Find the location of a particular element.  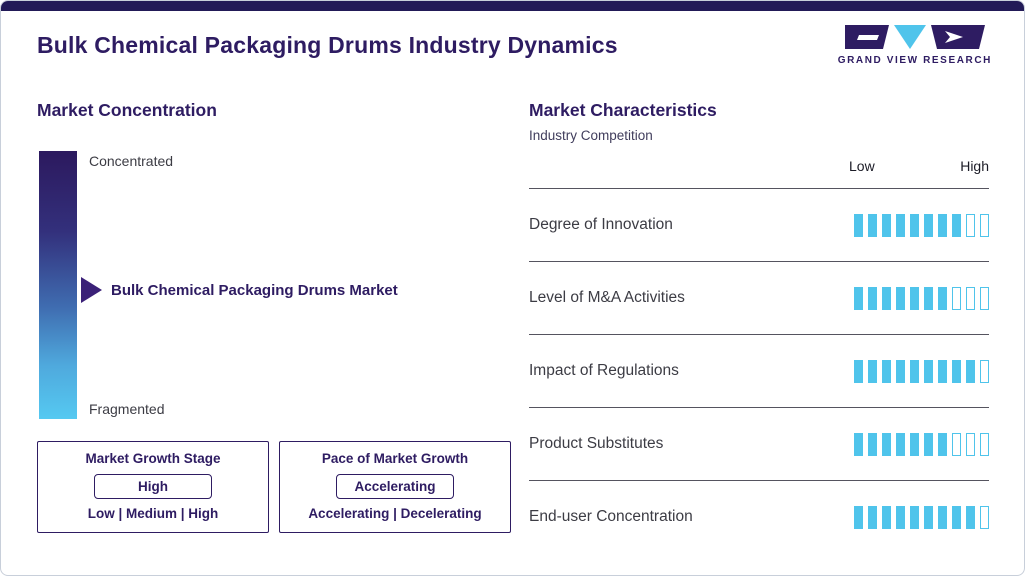

characteristic-label: Impact of Regulations is located at coordinates (604, 370).